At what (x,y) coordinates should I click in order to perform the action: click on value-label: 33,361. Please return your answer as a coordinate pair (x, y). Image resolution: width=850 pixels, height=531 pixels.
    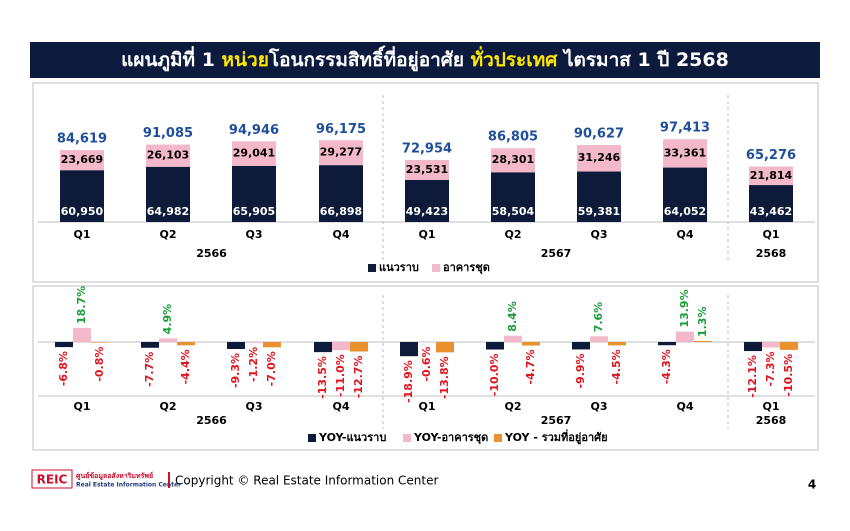
    Looking at the image, I should click on (685, 152).